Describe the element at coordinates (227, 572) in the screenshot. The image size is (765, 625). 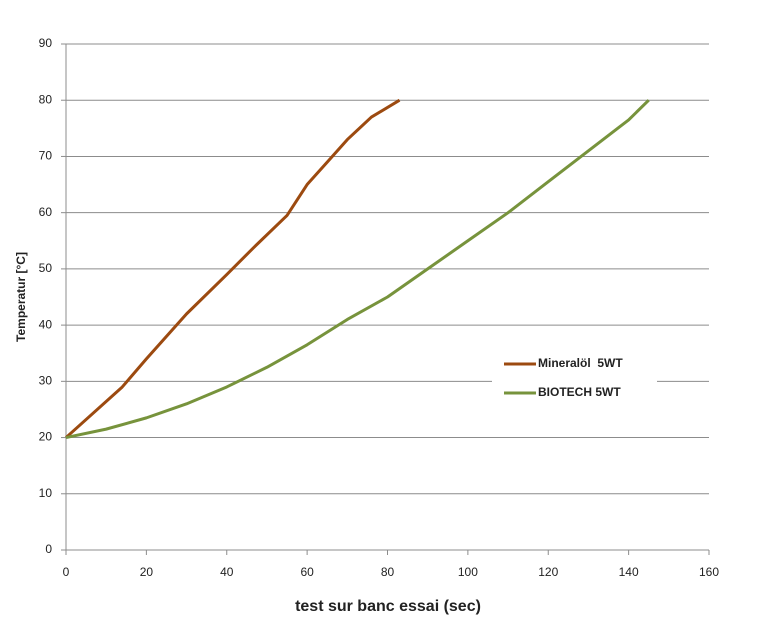
I see `x-tick-label: 40` at that location.